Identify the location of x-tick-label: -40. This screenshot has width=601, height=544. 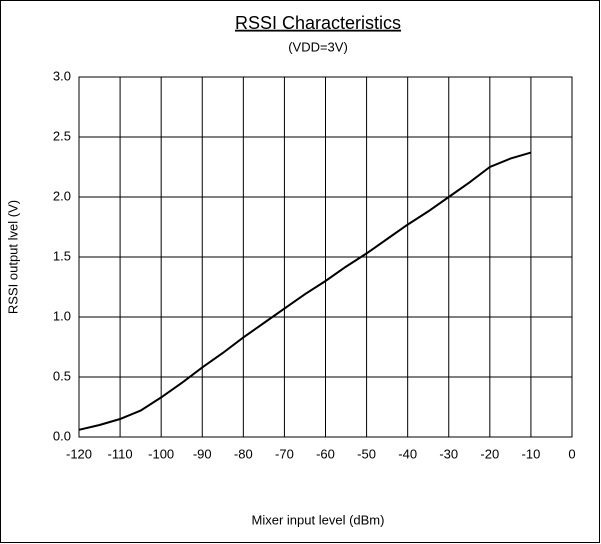
(407, 453).